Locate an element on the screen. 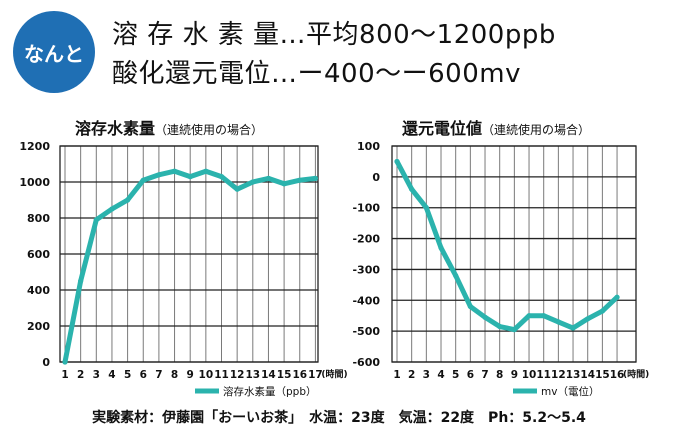  c2-ytick-label-2: -100 is located at coordinates (366, 208).